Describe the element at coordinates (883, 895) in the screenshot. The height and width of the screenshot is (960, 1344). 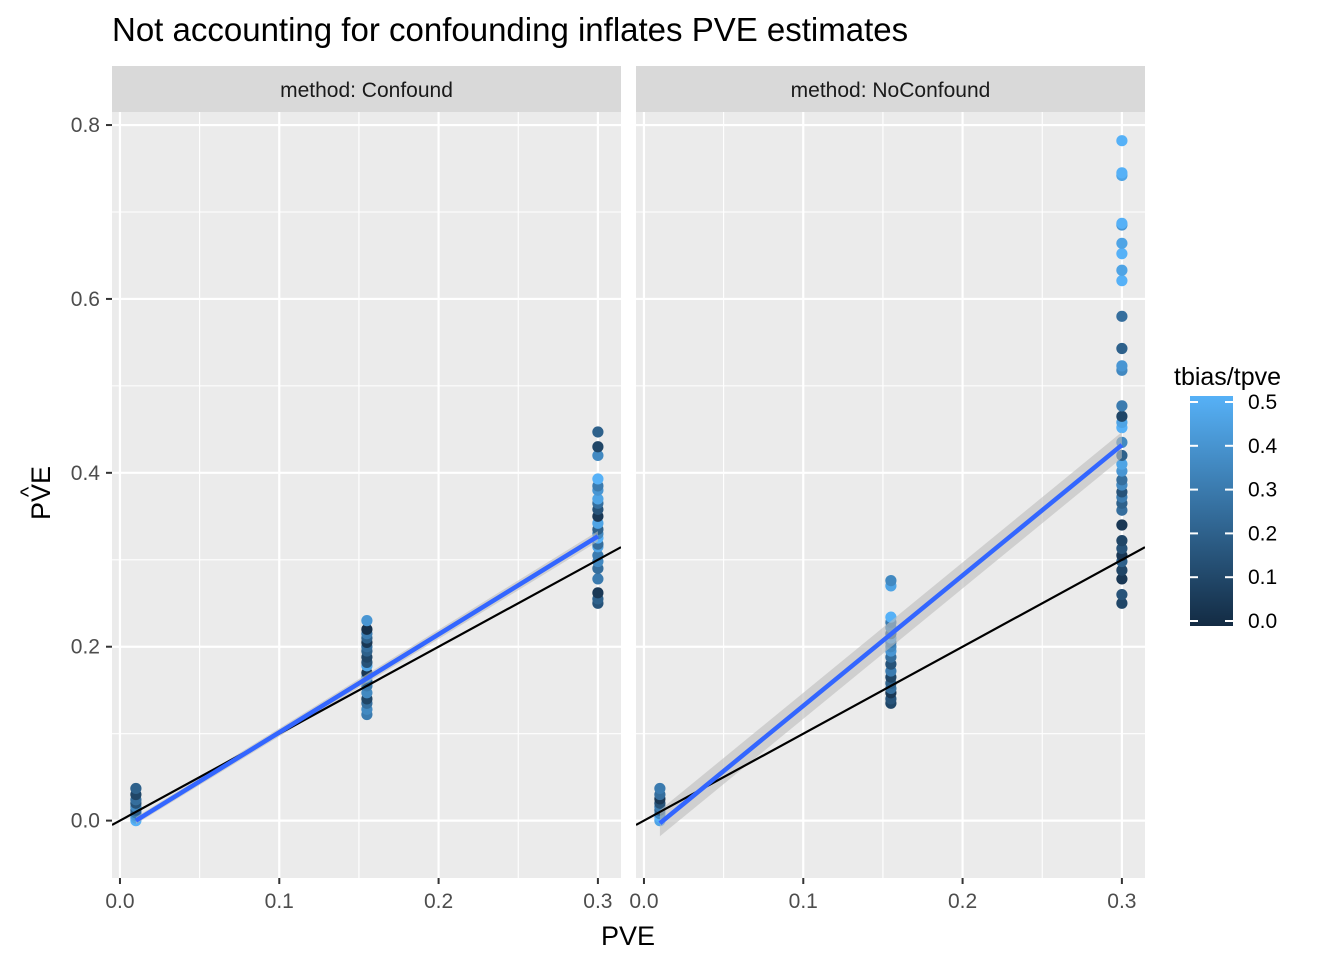
I see `x-axis-2: 0.0 0.1 0.2 0.3` at that location.